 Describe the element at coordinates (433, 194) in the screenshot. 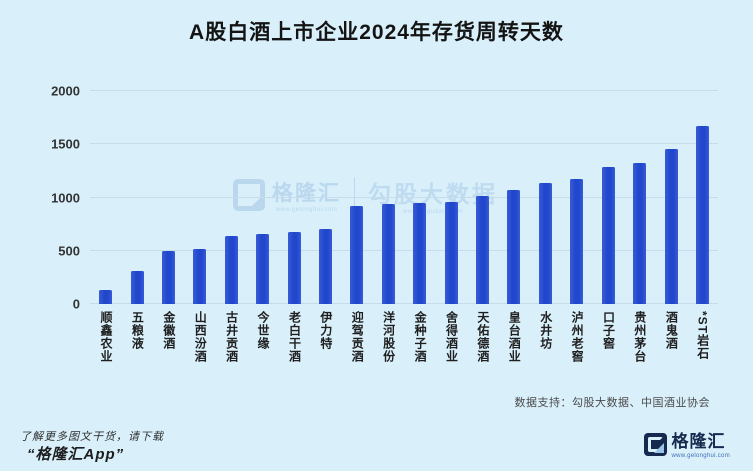

I see `watermark-partner-name: 勾股大数据` at that location.